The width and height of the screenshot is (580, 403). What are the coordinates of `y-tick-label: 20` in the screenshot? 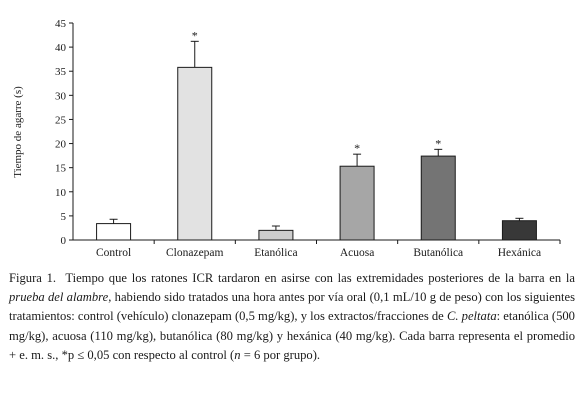 It's located at (61, 145).